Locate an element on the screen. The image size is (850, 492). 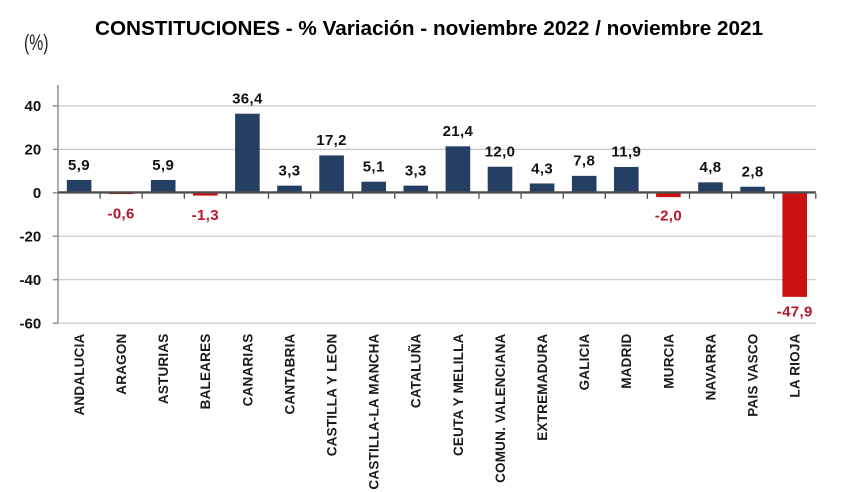
svg-text: CASTILLA-LA MANCHA is located at coordinates (374, 411).